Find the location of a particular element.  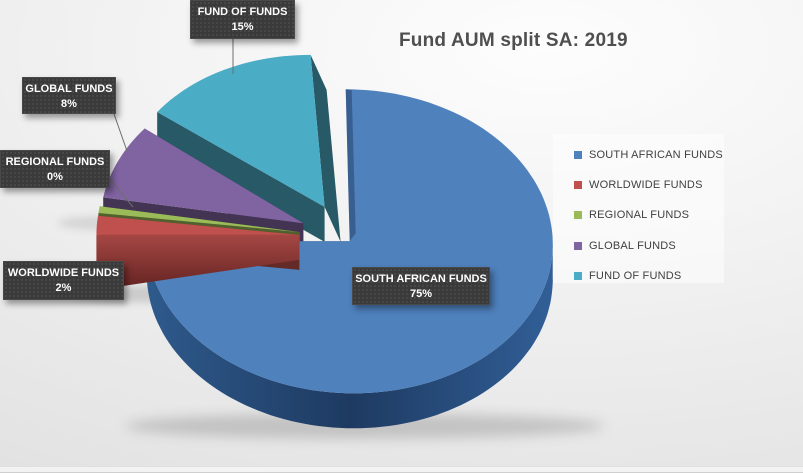

legend-item-worldwide-funds: WORLDWIDE FUNDS is located at coordinates (649, 185).